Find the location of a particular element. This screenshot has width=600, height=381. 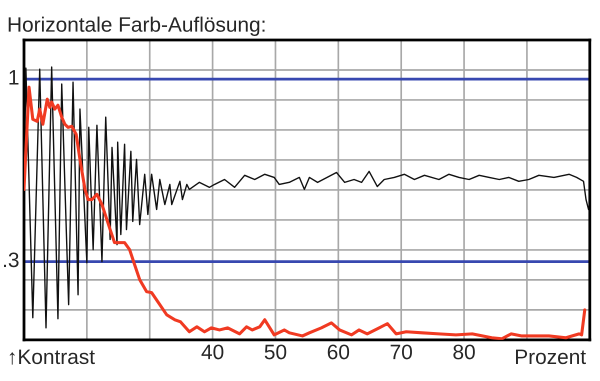

x-tick-label: 80 is located at coordinates (464, 352).